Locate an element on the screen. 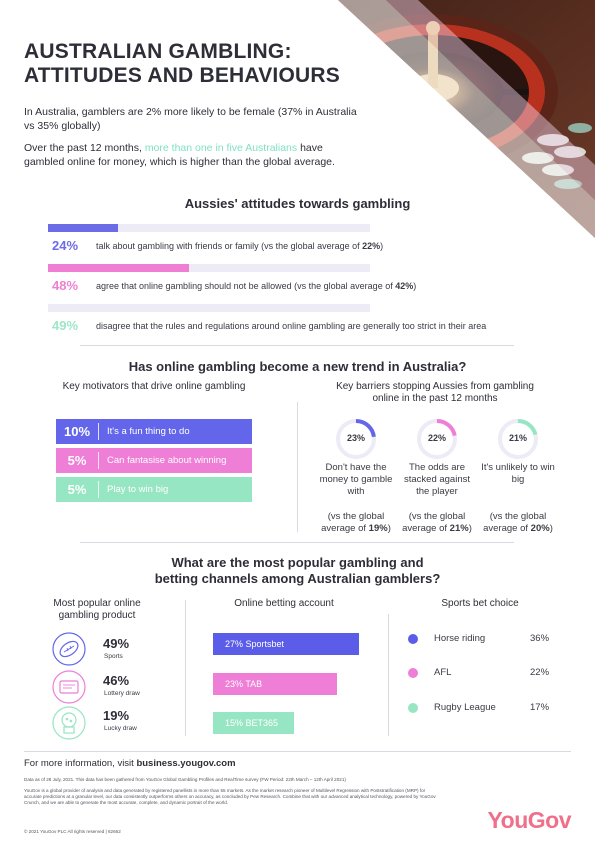  betting-bar-bet365: 15% BET365 is located at coordinates (253, 723).